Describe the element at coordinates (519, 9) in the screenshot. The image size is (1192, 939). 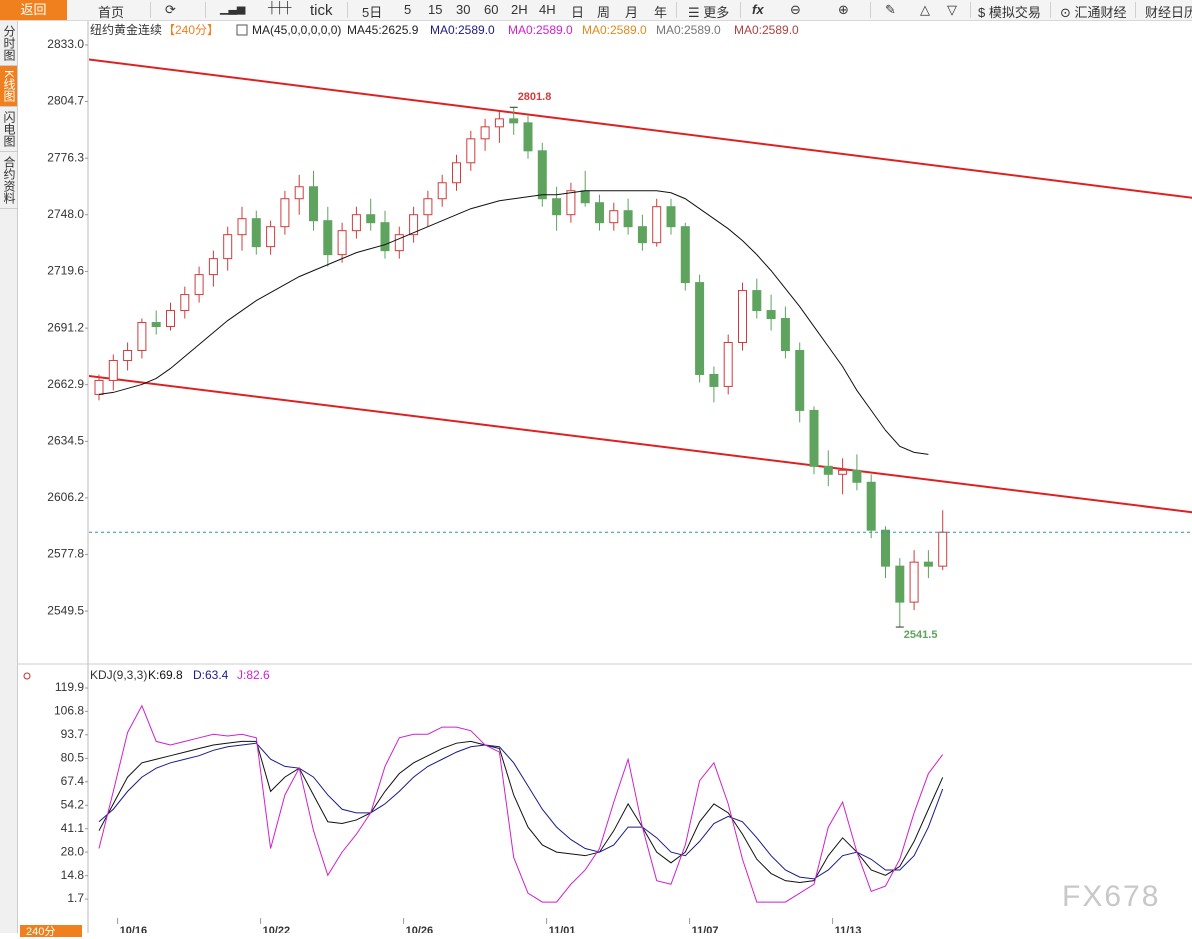
I see `period-button: 2H` at that location.